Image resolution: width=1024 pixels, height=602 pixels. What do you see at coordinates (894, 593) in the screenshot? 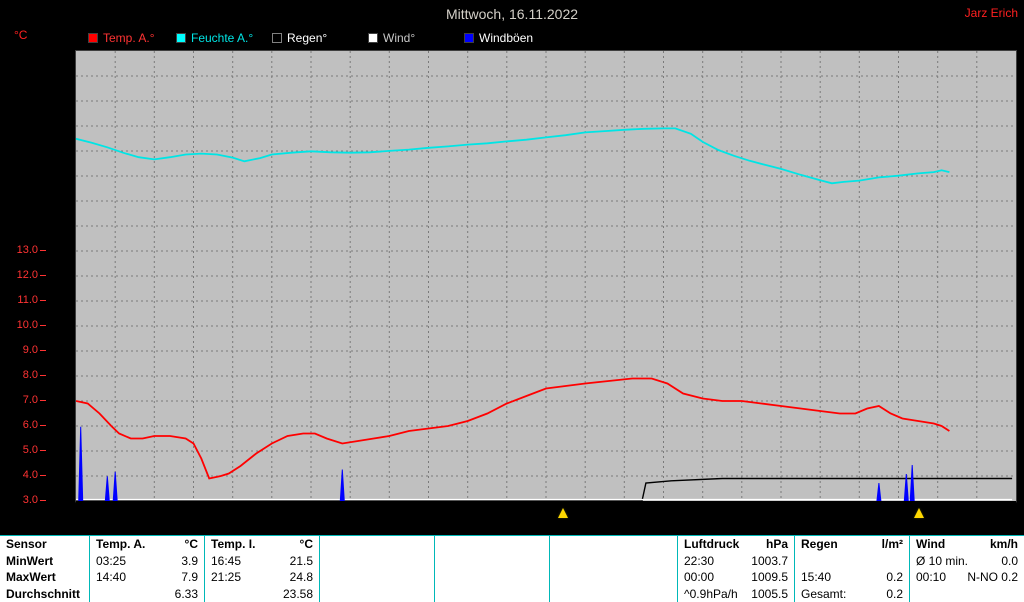
I see `avg-regen-value: 0.2` at bounding box center [894, 593].